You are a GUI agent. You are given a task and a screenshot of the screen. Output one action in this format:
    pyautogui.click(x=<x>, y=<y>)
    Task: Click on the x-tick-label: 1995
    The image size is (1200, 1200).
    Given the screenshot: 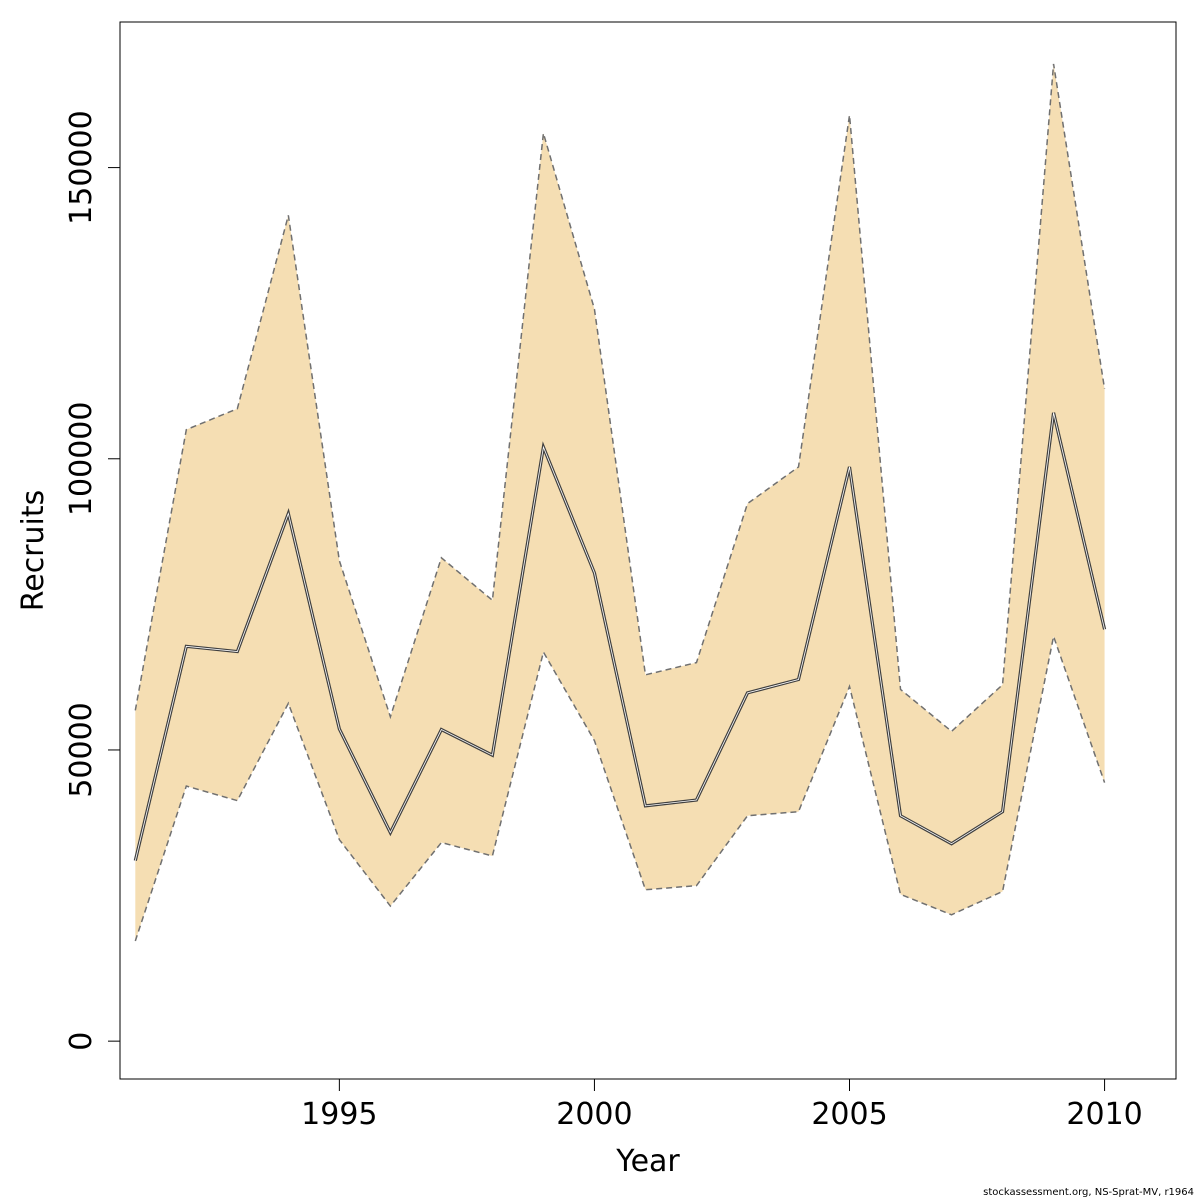 What is the action you would take?
    pyautogui.click(x=339, y=1114)
    